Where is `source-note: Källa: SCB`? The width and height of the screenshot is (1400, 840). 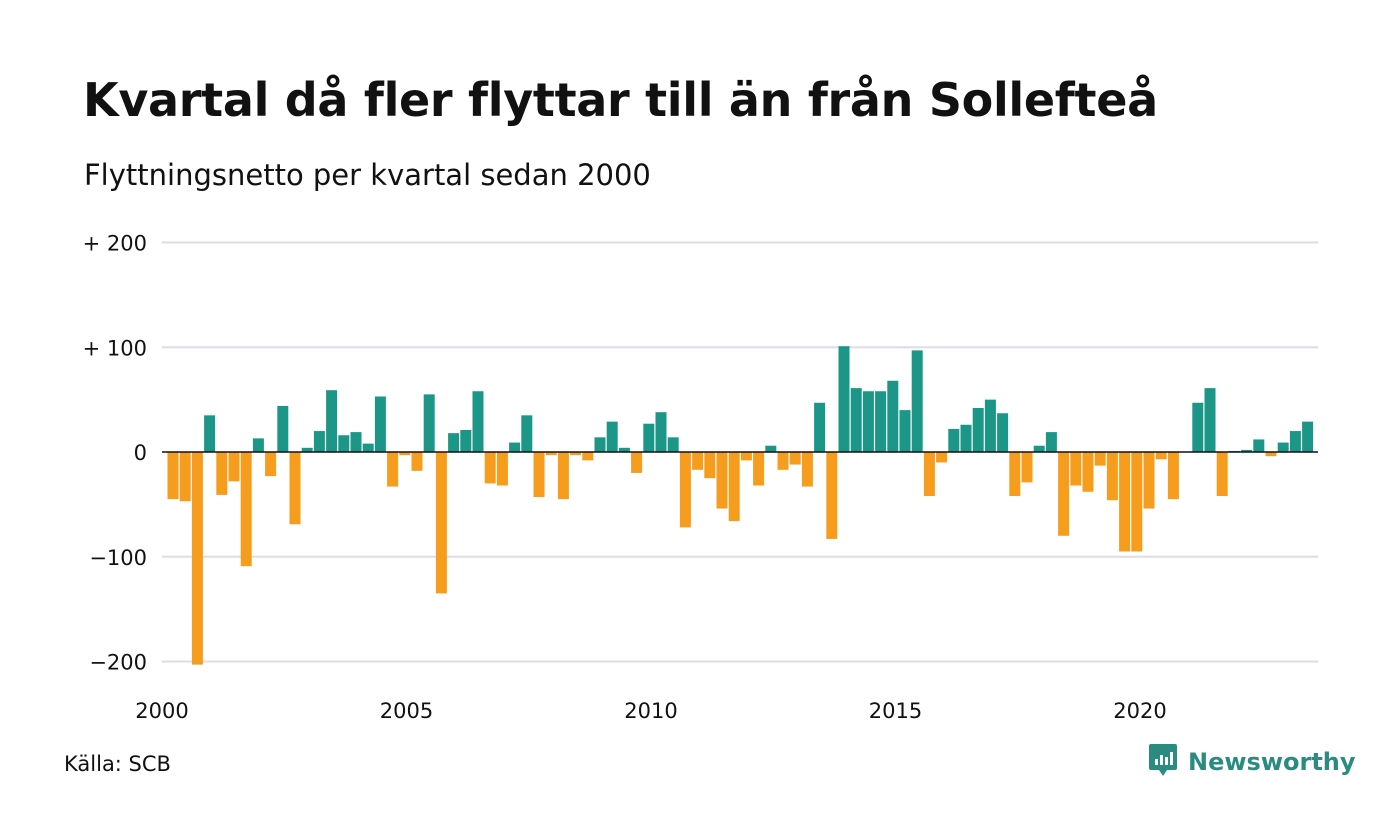 source-note: Källa: SCB is located at coordinates (117, 764).